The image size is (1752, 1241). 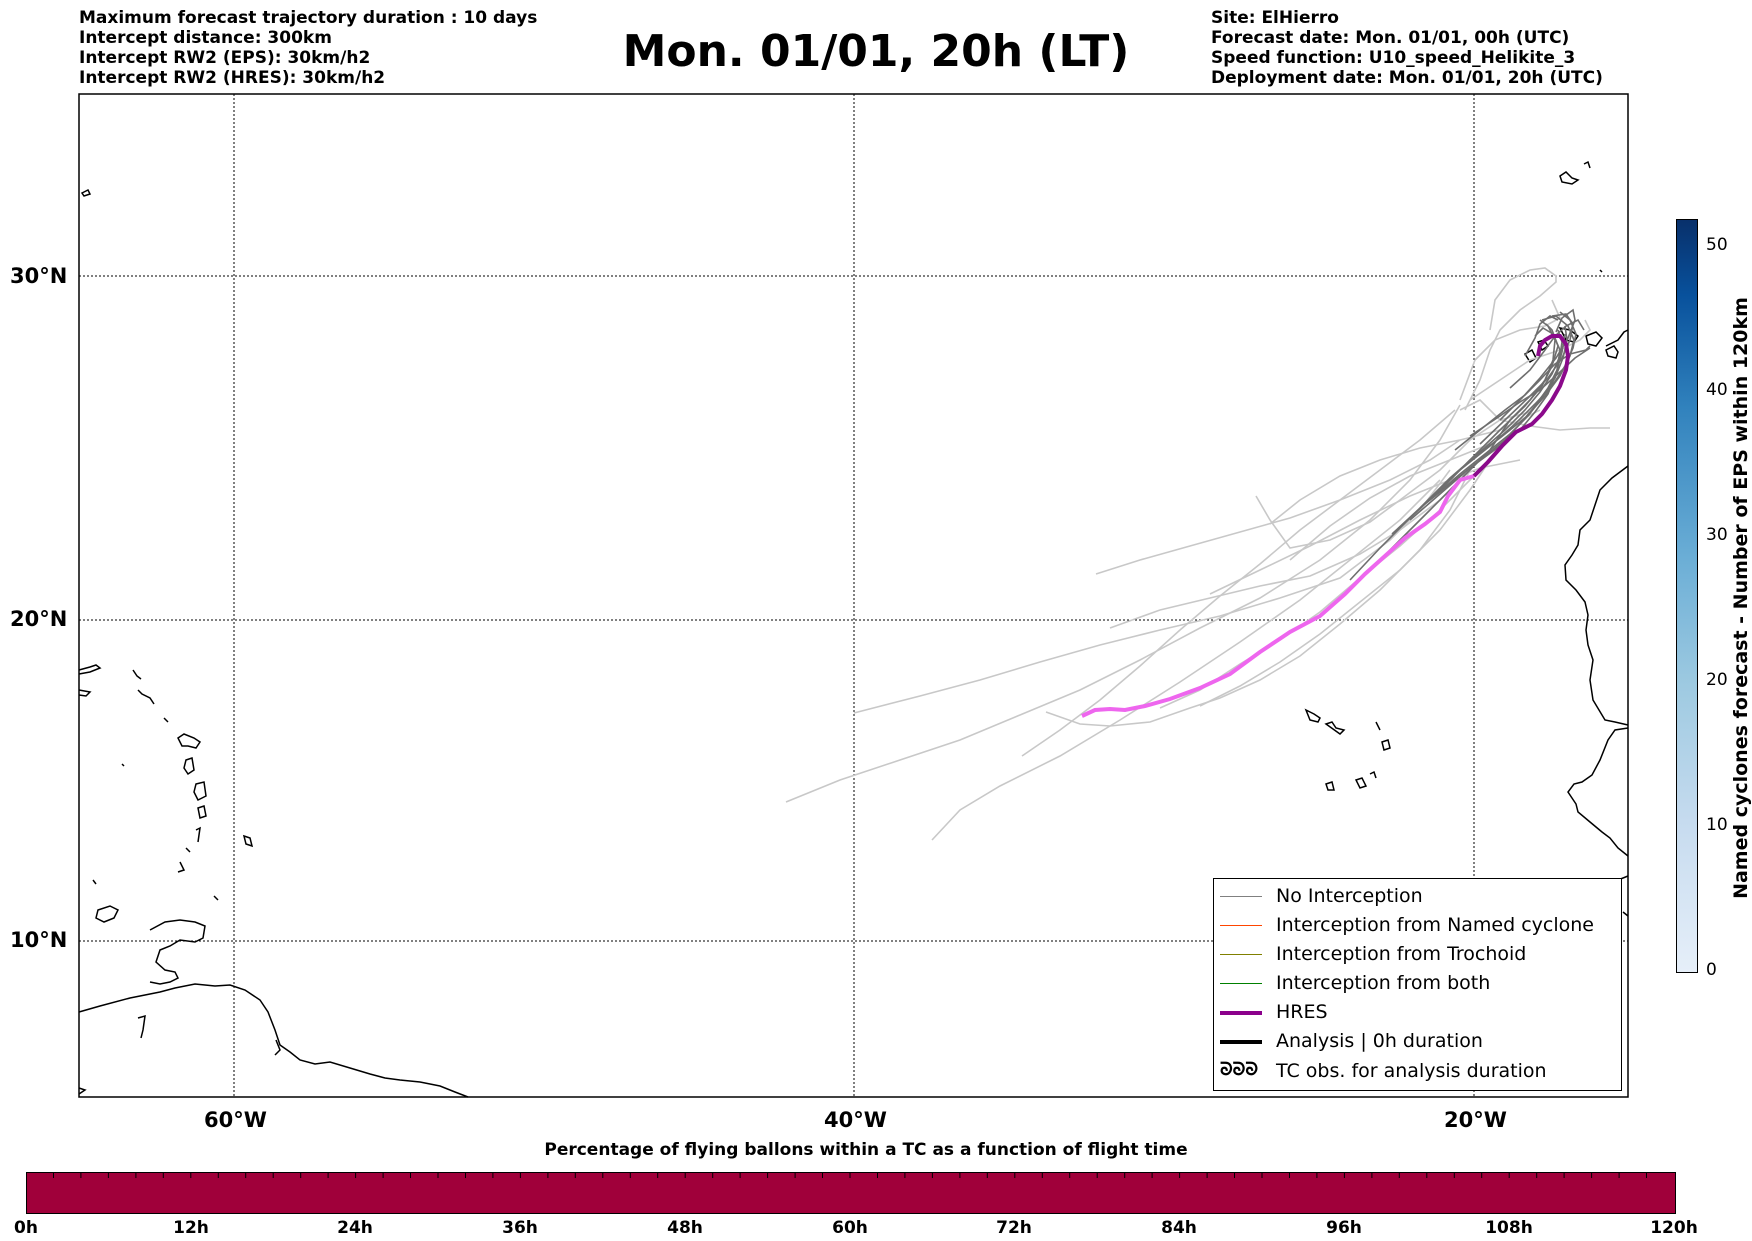 I want to click on eps-count-colorbar, so click(x=1687, y=596).